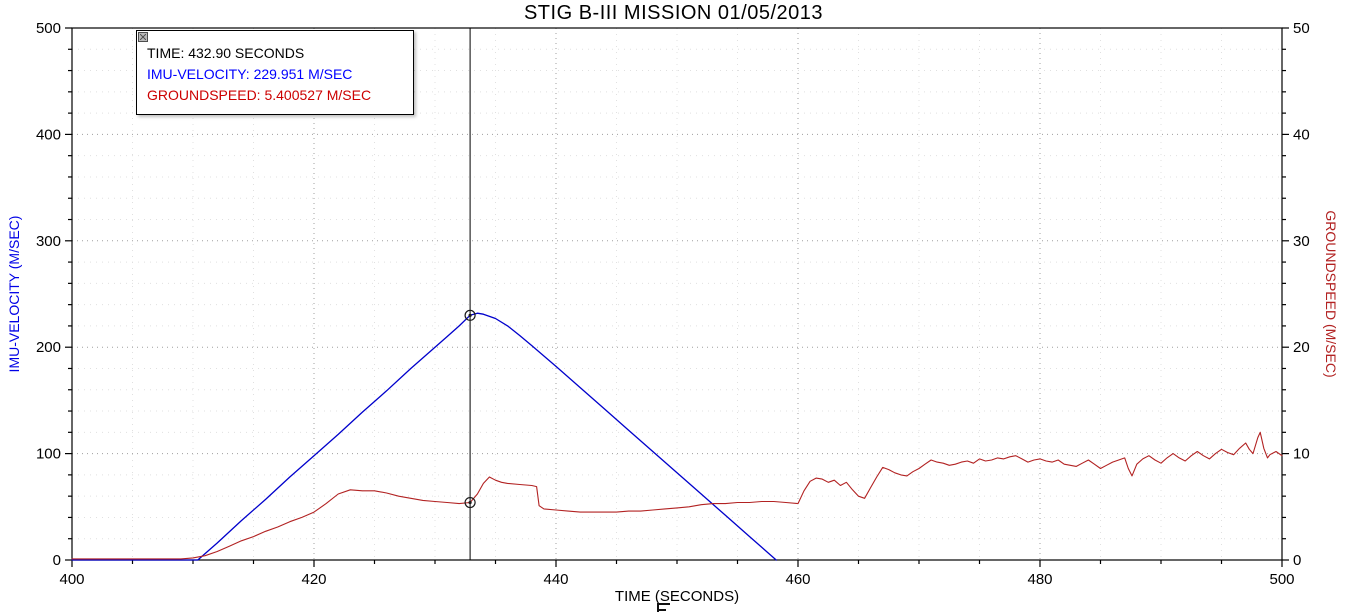 This screenshot has width=1347, height=612. I want to click on y-right-tick-label: 20, so click(1301, 347).